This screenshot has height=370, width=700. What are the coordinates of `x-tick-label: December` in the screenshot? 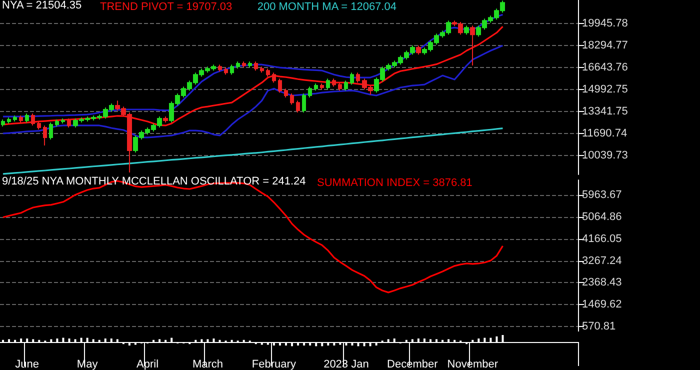 It's located at (412, 364).